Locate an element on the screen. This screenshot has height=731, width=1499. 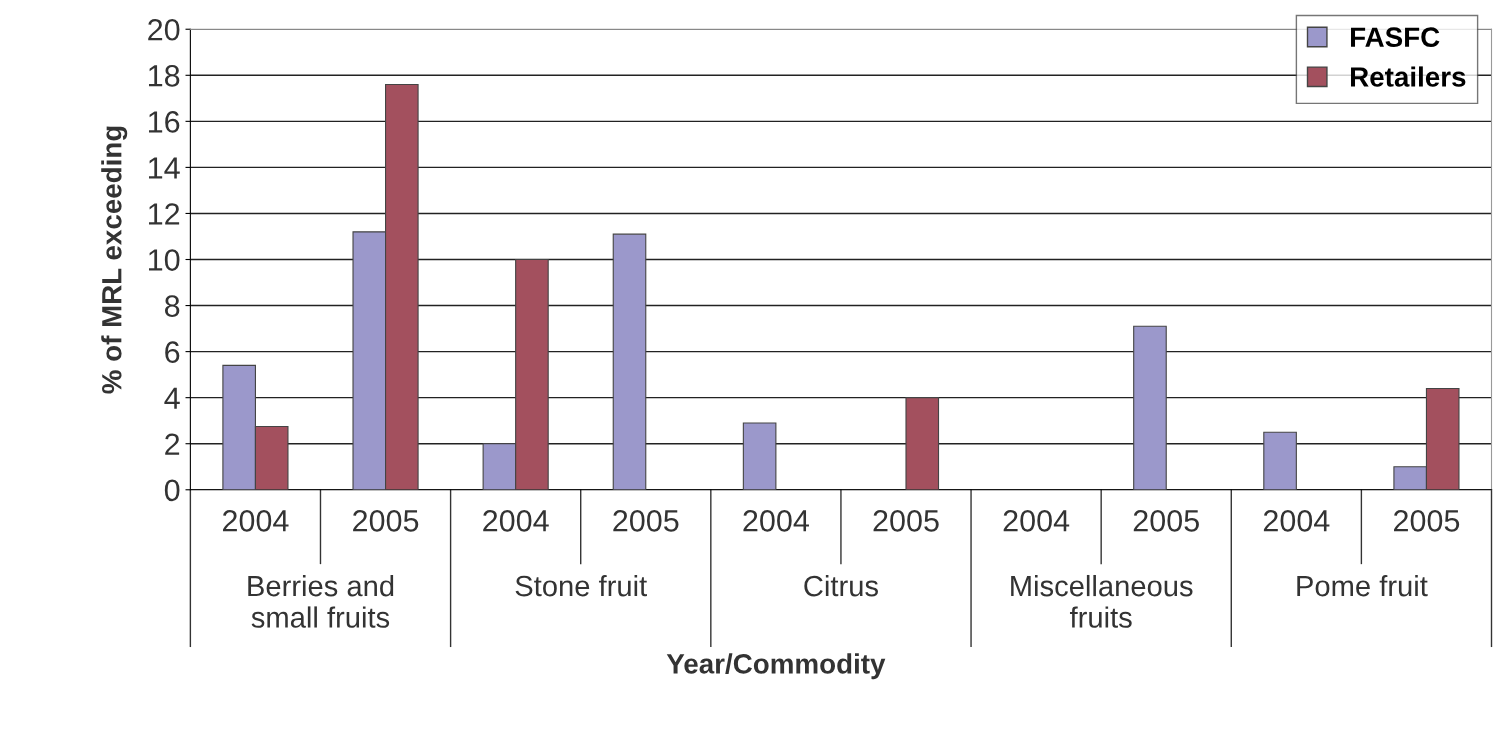
y-tick-label: 2 is located at coordinates (172, 444).